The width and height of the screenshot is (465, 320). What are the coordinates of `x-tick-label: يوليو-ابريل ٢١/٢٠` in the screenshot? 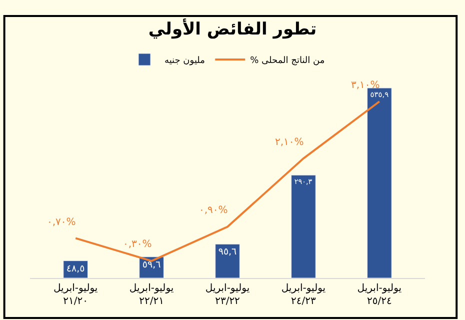 It's located at (75, 295).